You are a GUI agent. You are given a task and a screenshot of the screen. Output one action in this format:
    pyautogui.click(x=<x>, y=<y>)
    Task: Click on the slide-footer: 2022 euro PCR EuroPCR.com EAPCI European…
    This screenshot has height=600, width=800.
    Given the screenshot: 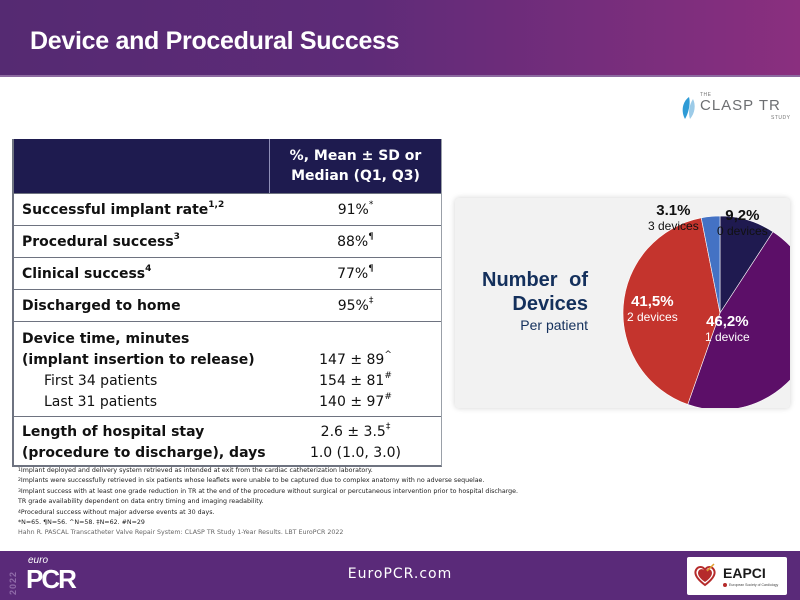 What is the action you would take?
    pyautogui.click(x=400, y=575)
    